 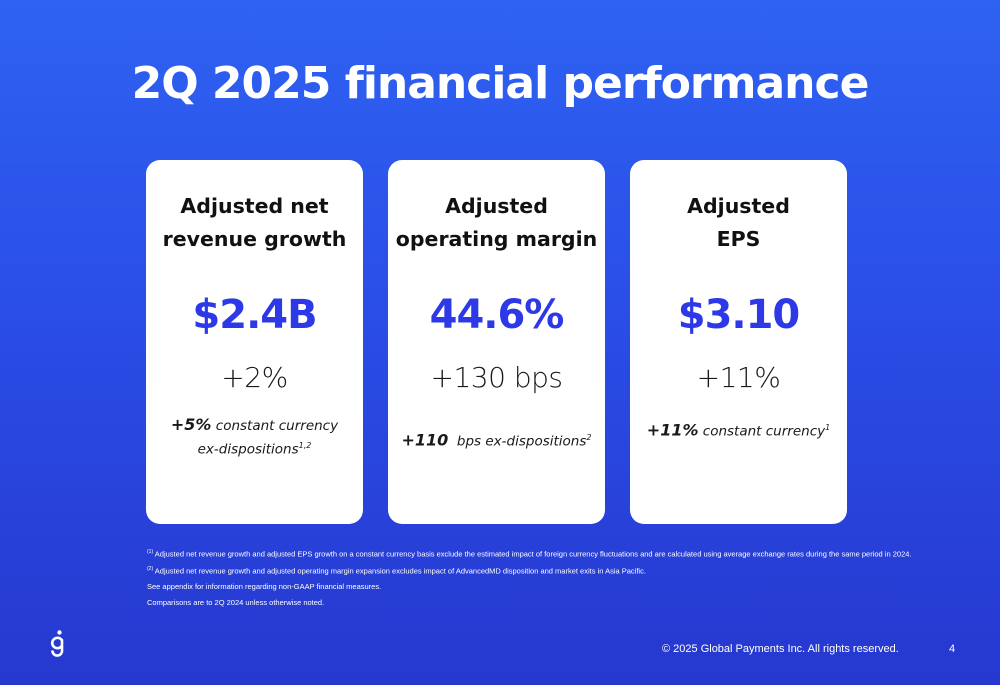 I want to click on card-value: 44.6%, so click(x=497, y=315).